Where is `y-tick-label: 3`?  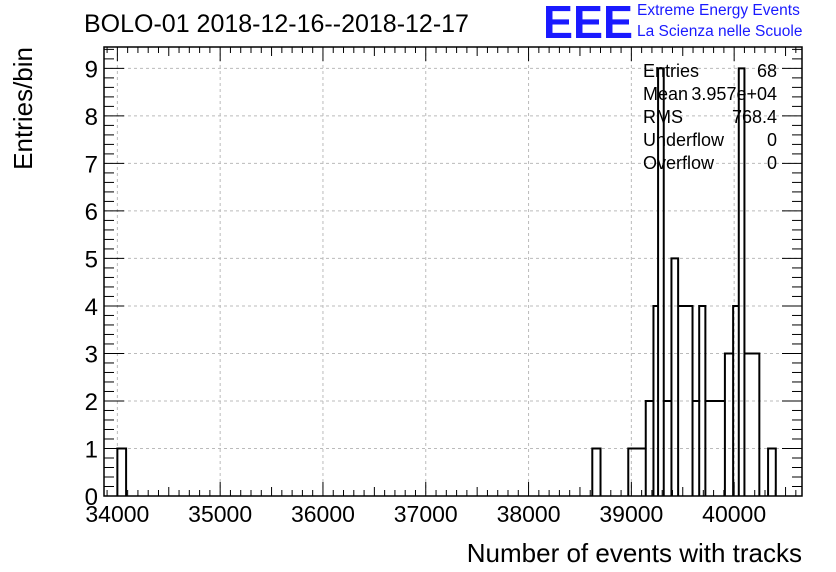 y-tick-label: 3 is located at coordinates (91, 354).